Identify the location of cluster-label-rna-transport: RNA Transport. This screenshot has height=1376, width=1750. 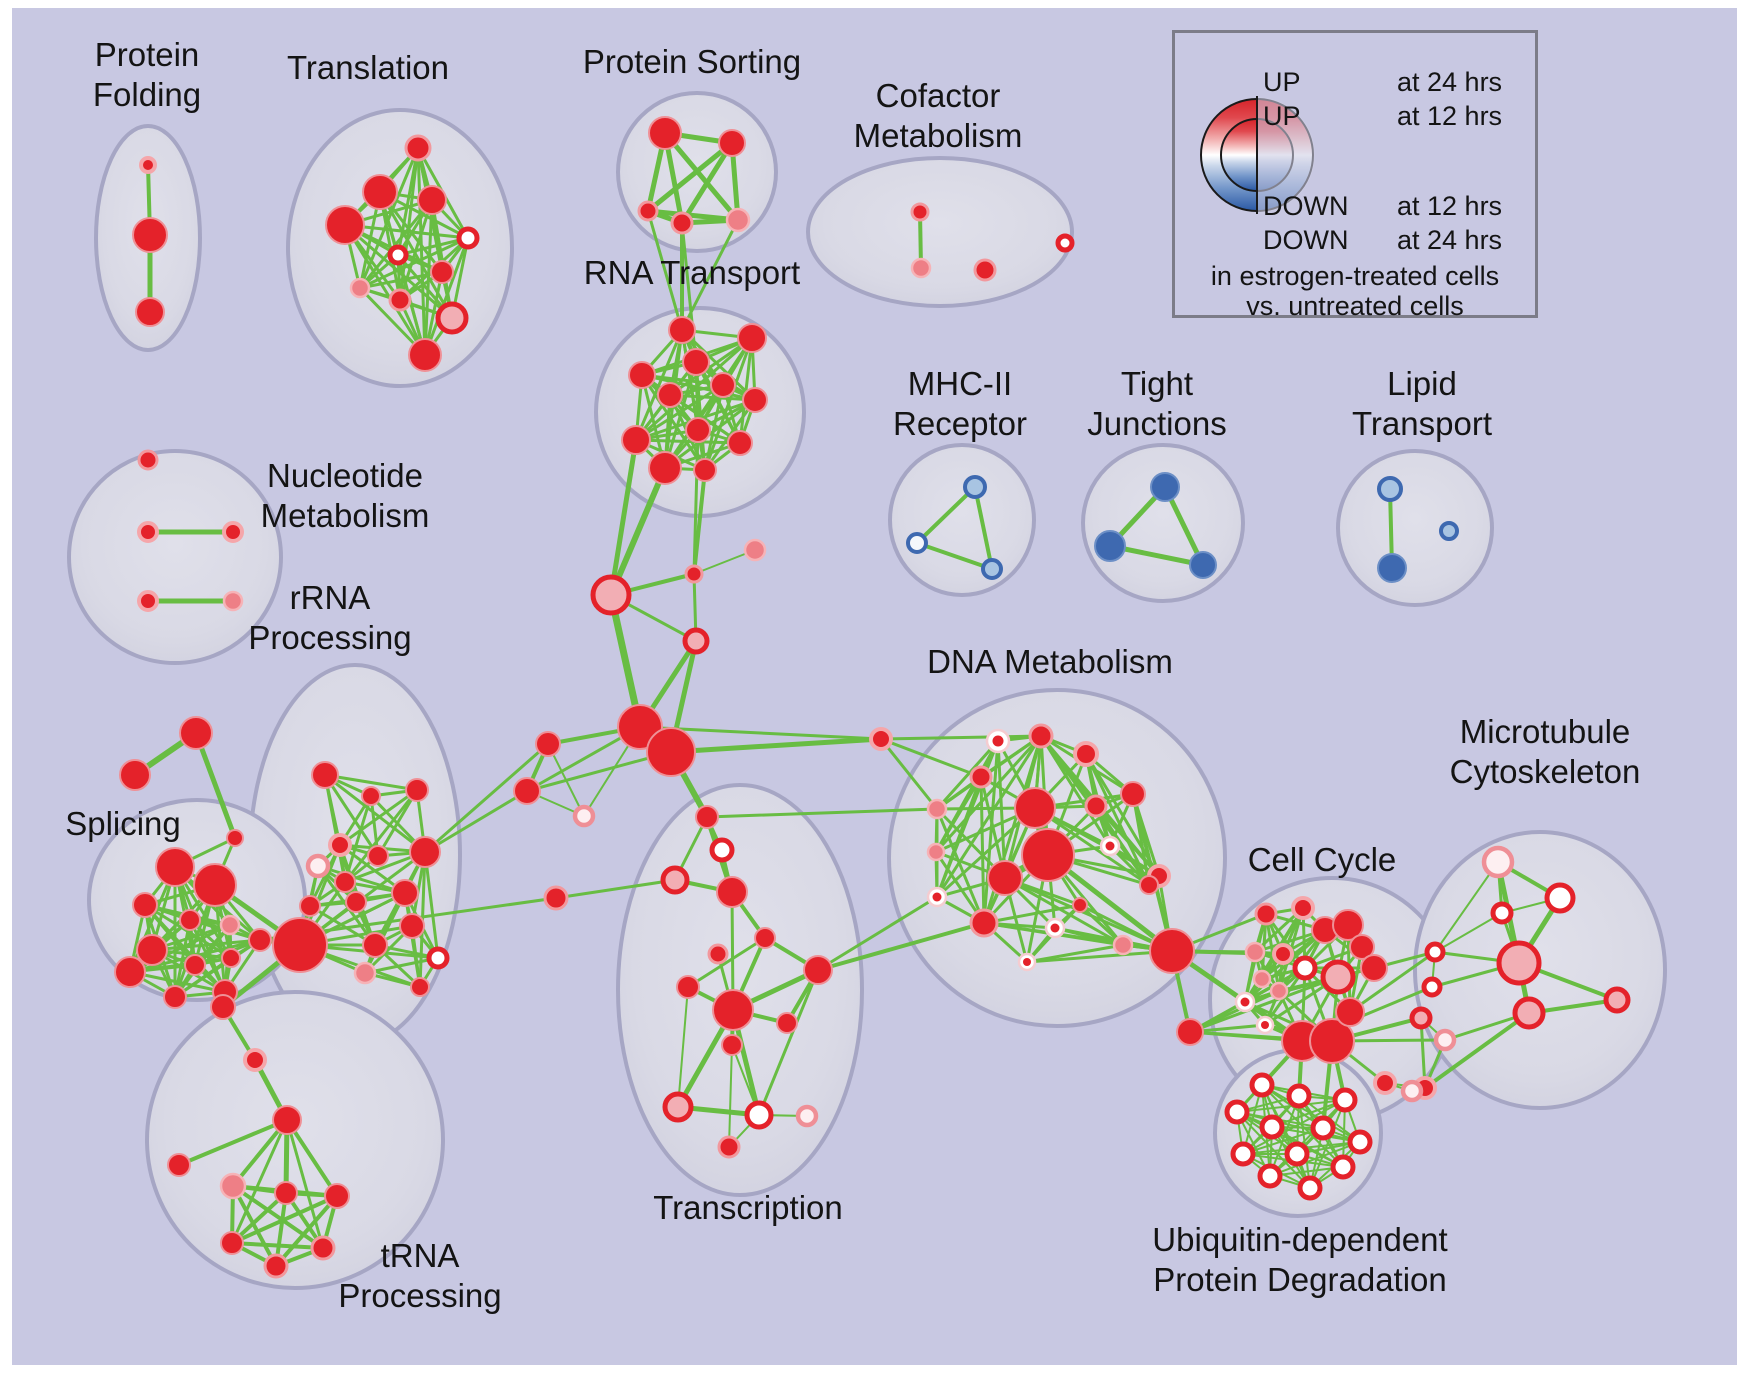
(692, 272).